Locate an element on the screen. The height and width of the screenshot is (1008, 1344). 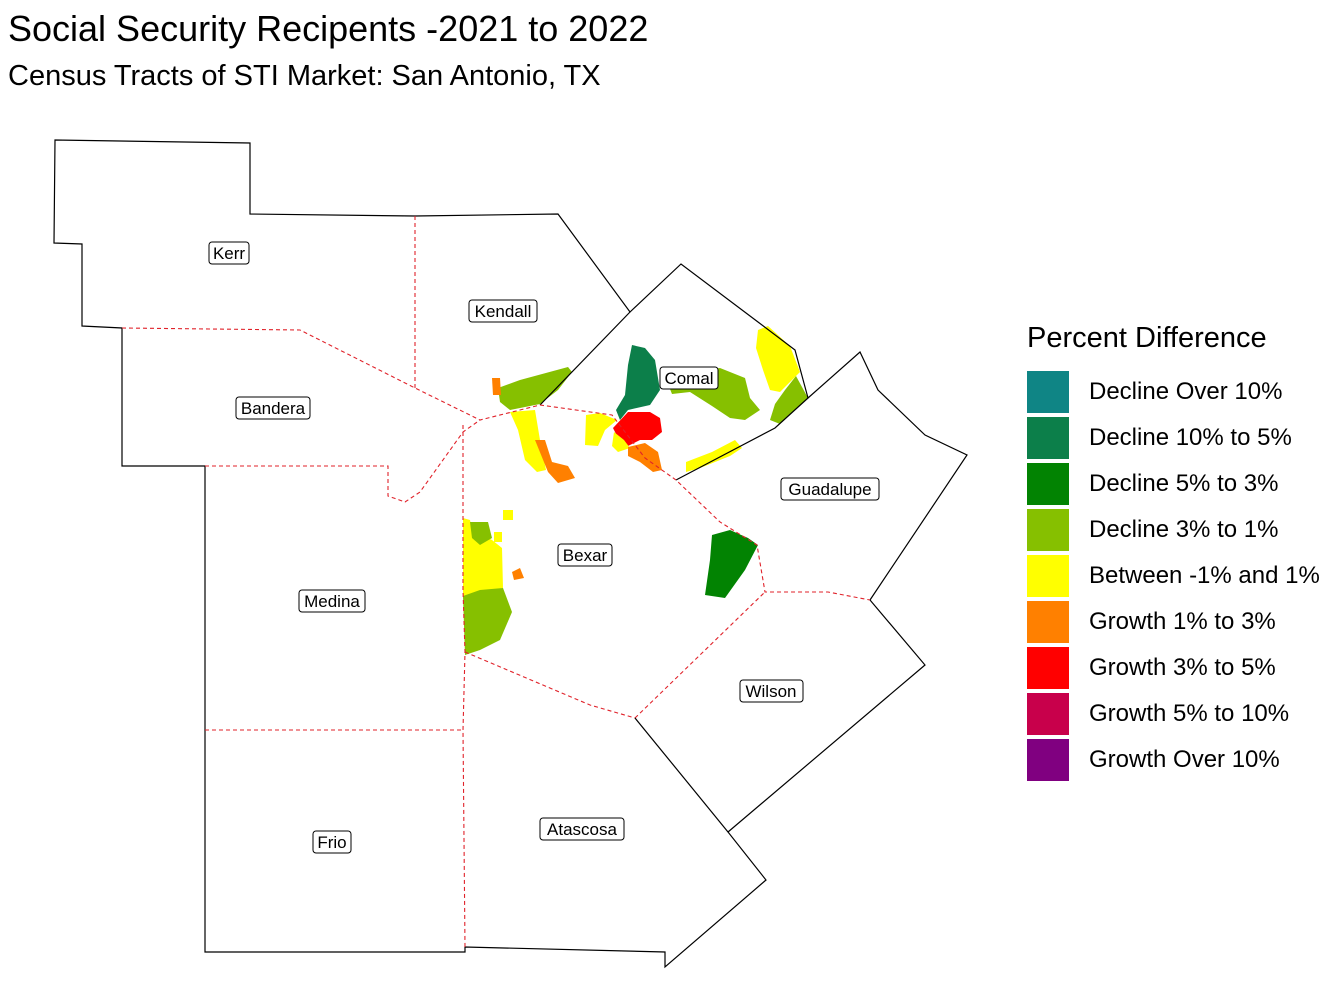
legend-label: Decline Over 10% is located at coordinates (1186, 391).